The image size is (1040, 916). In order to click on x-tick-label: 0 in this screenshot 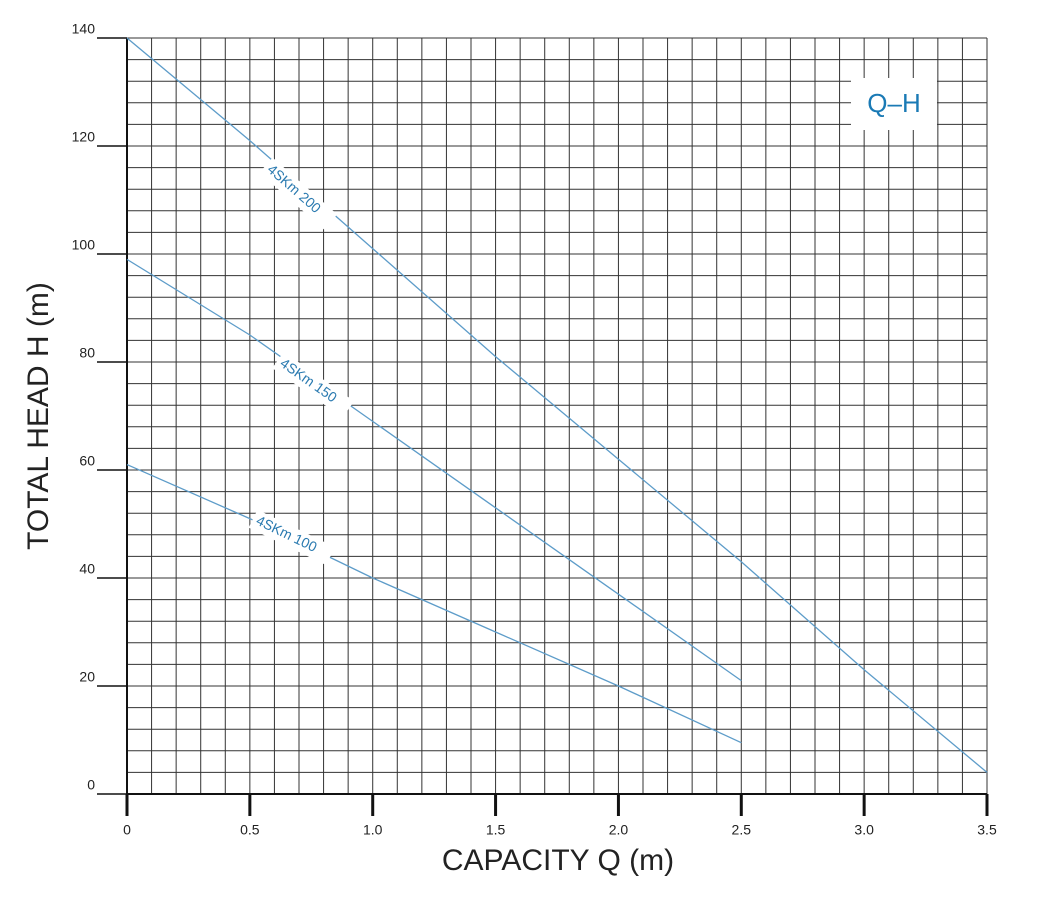, I will do `click(127, 830)`.